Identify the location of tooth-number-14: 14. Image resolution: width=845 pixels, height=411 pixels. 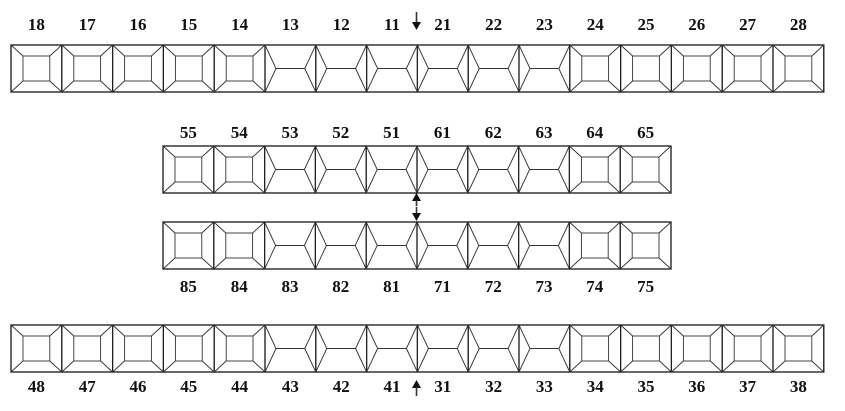
(240, 24).